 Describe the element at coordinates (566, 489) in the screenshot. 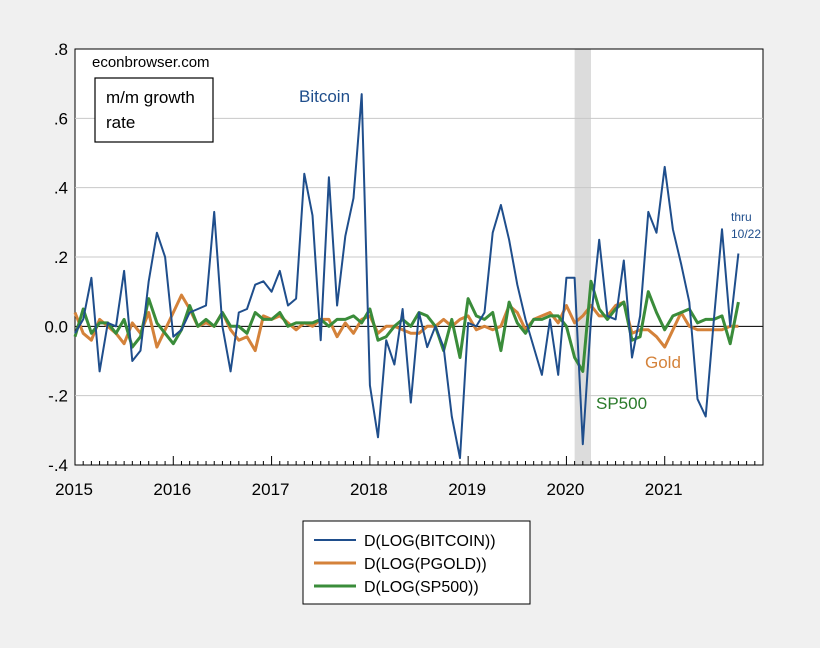

I see `x-tick-label: 2020` at that location.